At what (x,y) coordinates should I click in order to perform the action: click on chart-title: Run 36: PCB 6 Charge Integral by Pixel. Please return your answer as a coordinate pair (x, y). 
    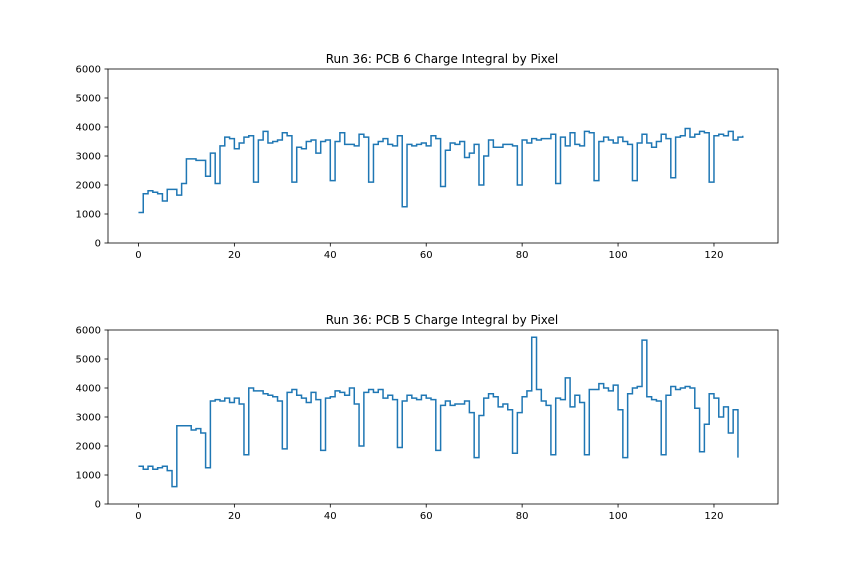
    Looking at the image, I should click on (442, 59).